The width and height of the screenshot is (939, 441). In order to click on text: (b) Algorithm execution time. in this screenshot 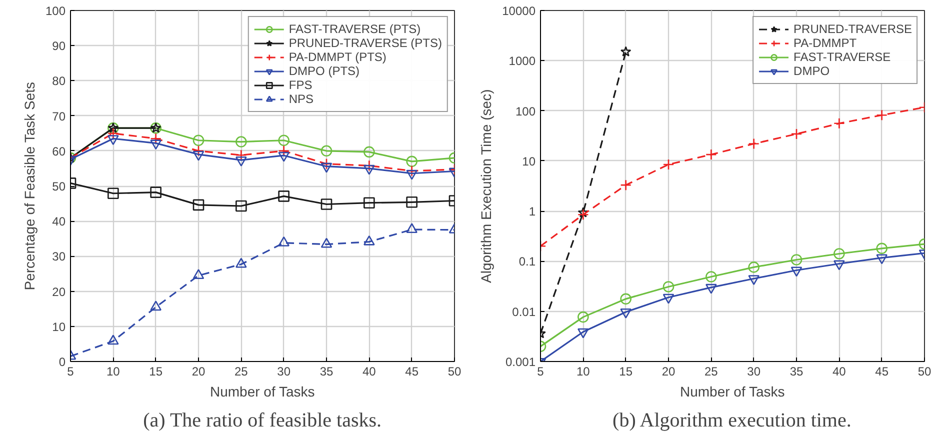, I will do `click(732, 421)`.